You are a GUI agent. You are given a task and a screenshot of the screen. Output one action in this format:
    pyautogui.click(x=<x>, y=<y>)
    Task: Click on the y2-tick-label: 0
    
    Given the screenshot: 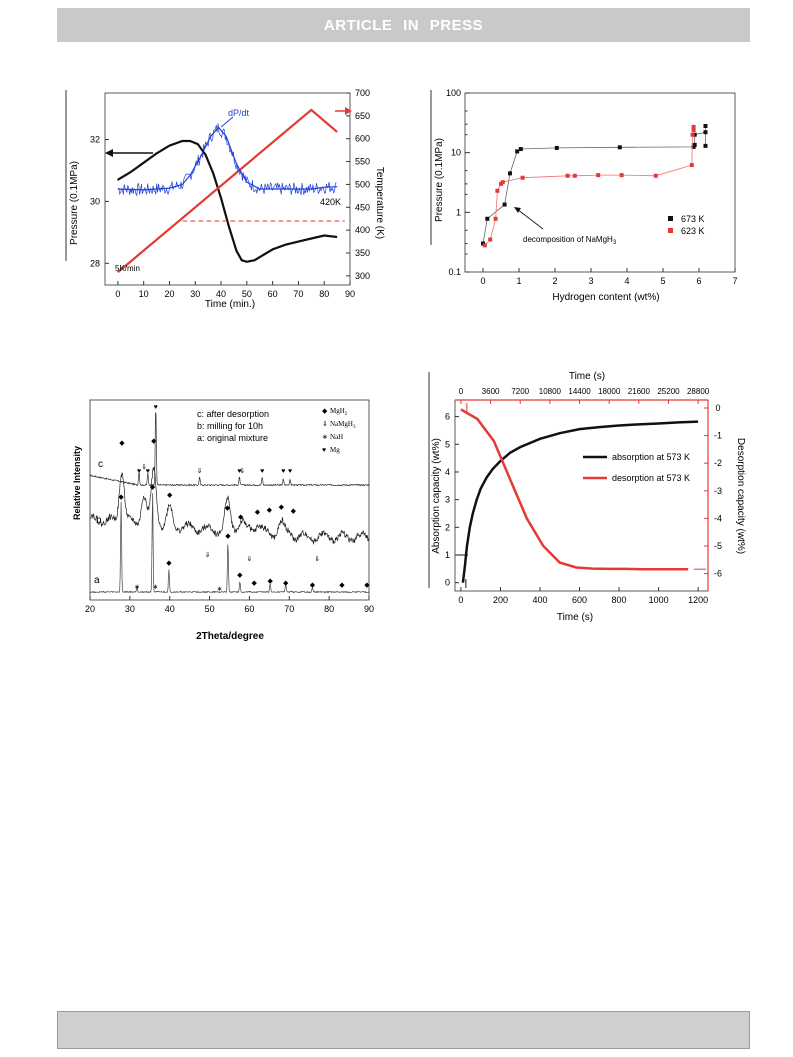 What is the action you would take?
    pyautogui.click(x=717, y=408)
    